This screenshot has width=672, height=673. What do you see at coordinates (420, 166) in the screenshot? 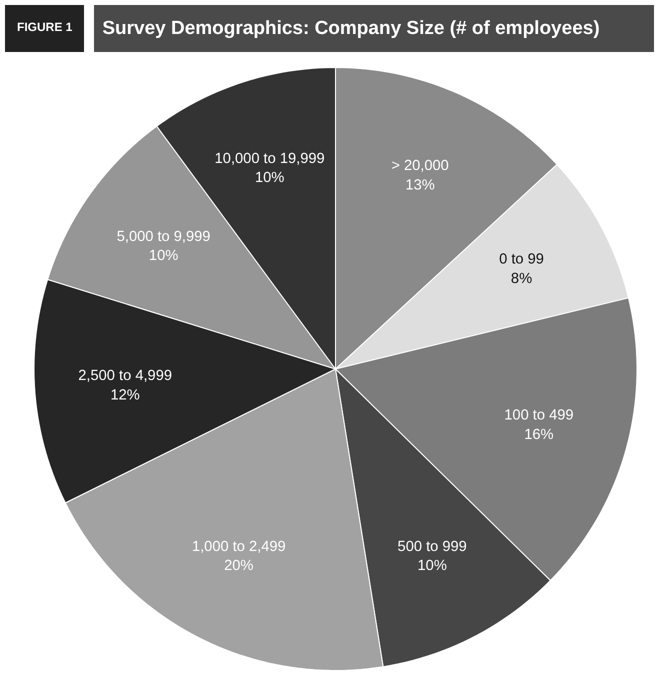
I see `slice-label: > 20,000` at bounding box center [420, 166].